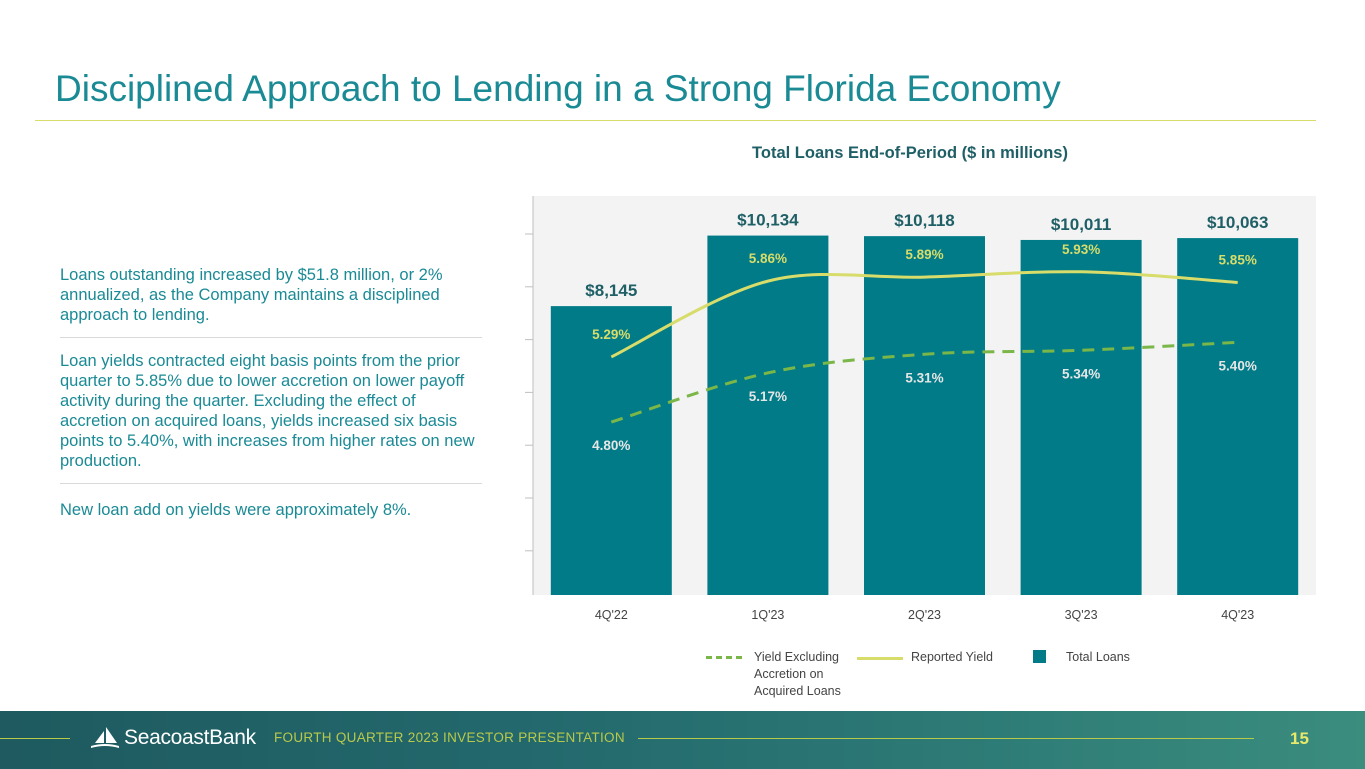  What do you see at coordinates (946, 738) in the screenshot?
I see `footer-rule-right` at bounding box center [946, 738].